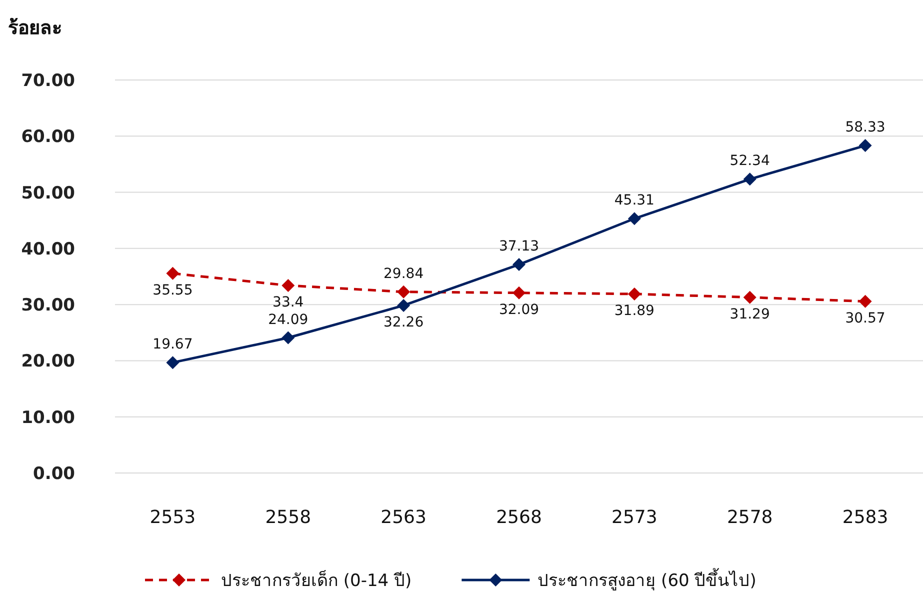 This screenshot has height=592, width=923. I want to click on y-tick-label: 10.00, so click(48, 418).